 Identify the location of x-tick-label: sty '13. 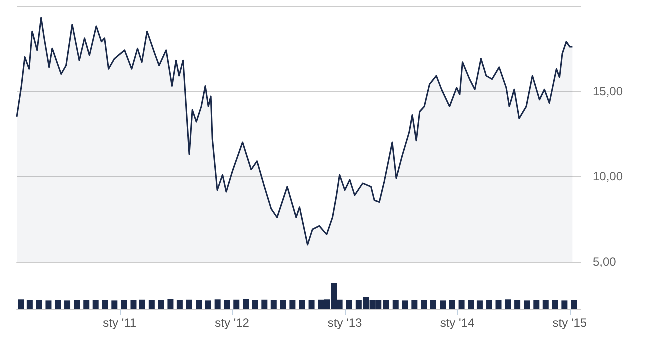
(345, 323).